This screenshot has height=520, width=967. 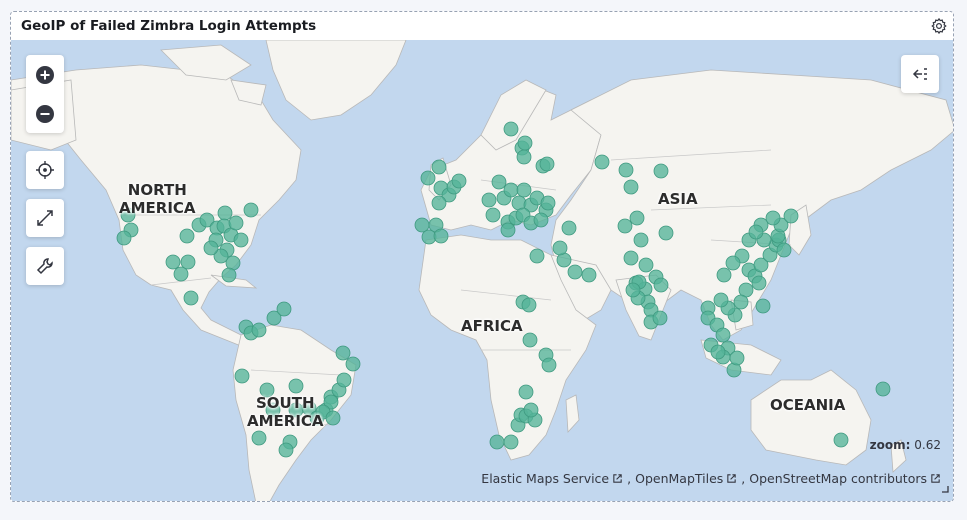 What do you see at coordinates (513, 115) in the screenshot?
I see `scandinavia-land` at bounding box center [513, 115].